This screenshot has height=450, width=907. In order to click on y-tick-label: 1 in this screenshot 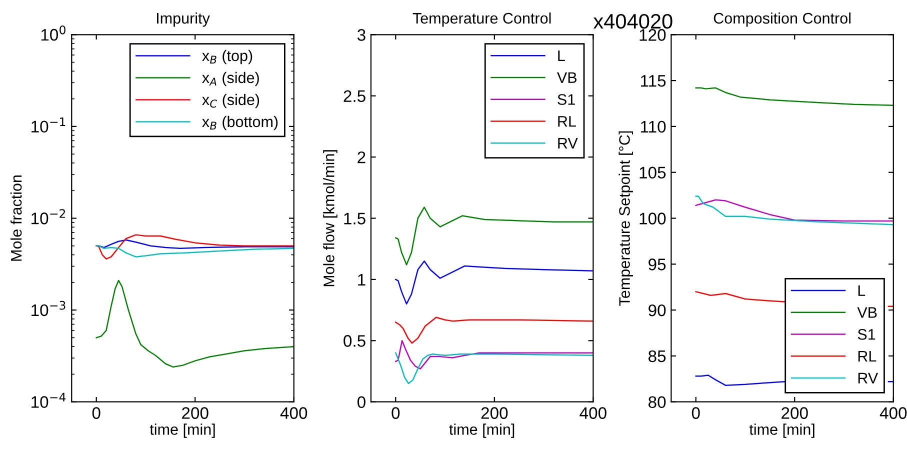, I will do `click(362, 280)`.